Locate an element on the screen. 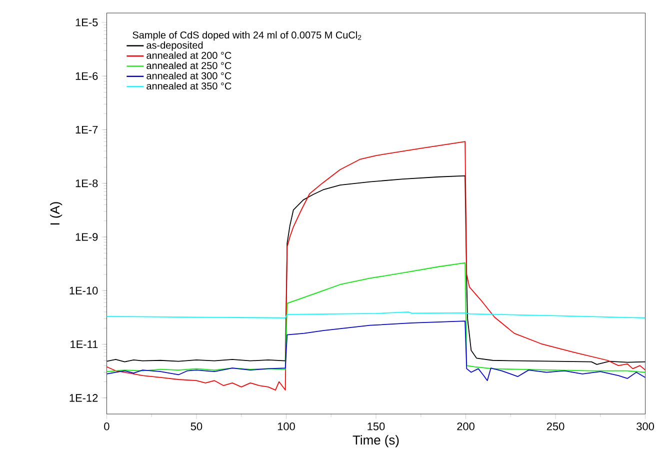  x-tick-label: 100 is located at coordinates (286, 426).